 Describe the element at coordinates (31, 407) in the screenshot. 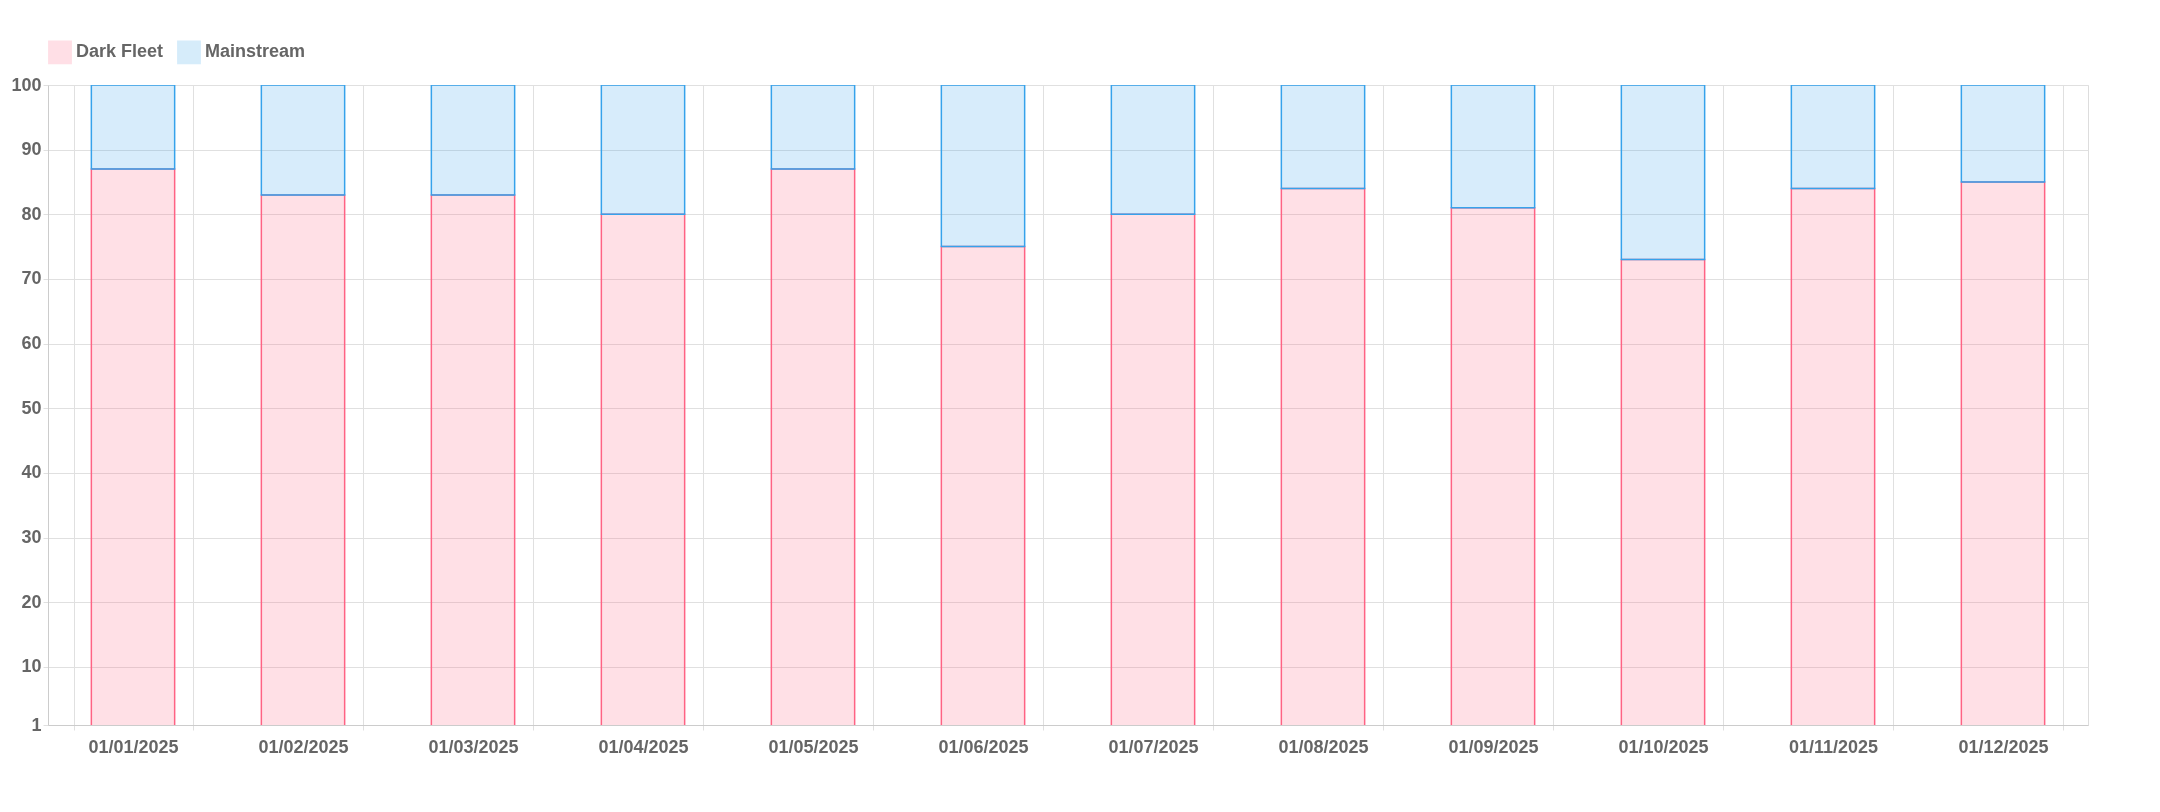

I see `y-tick-label: 50` at that location.